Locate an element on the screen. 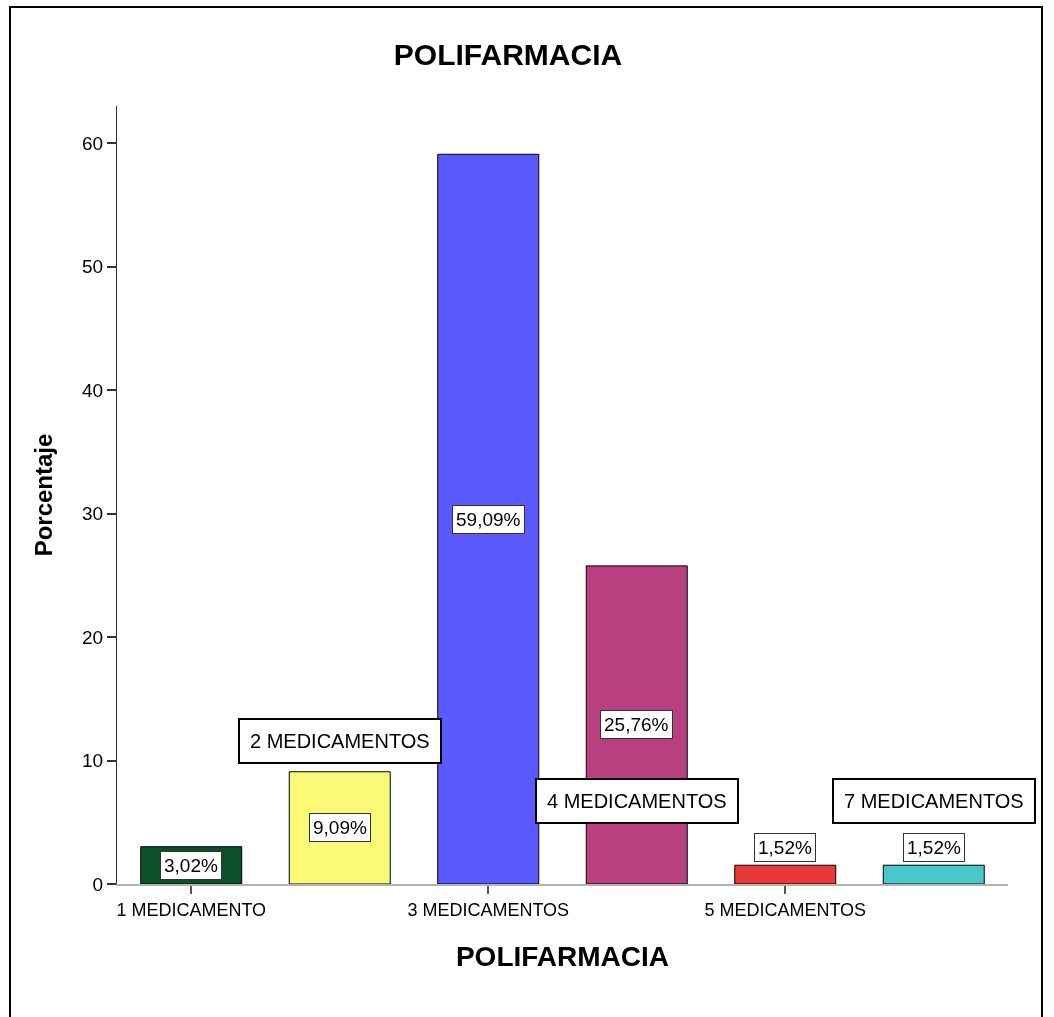 Image resolution: width=1054 pixels, height=1017 pixels. annotation: 2 MEDICAMENTOS is located at coordinates (340, 741).